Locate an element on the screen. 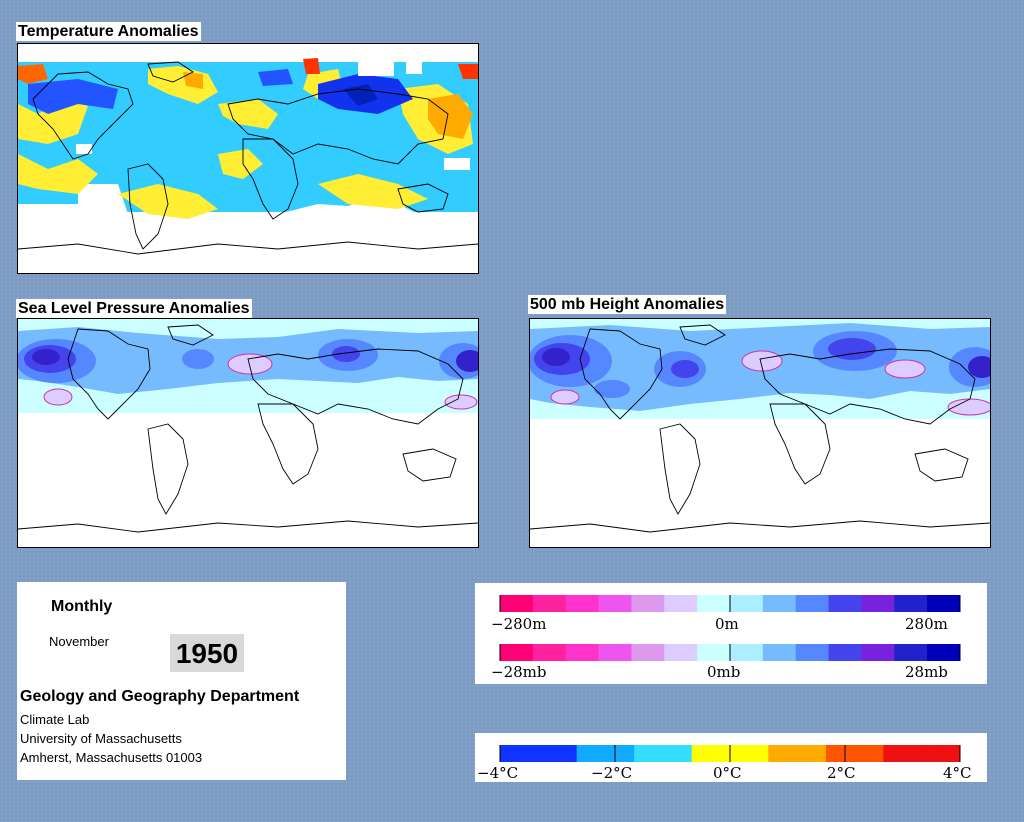 Image resolution: width=1024 pixels, height=822 pixels. temperature-label-5: 4°C is located at coordinates (957, 773).